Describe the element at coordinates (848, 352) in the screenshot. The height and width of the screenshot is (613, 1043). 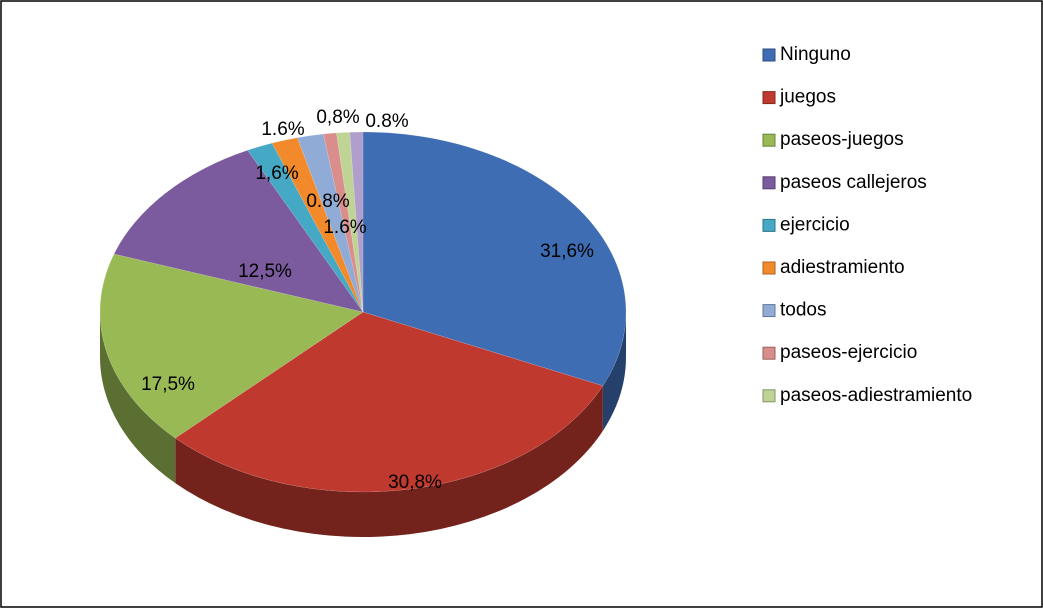
I see `legend-label: paseos-ejercicio` at that location.